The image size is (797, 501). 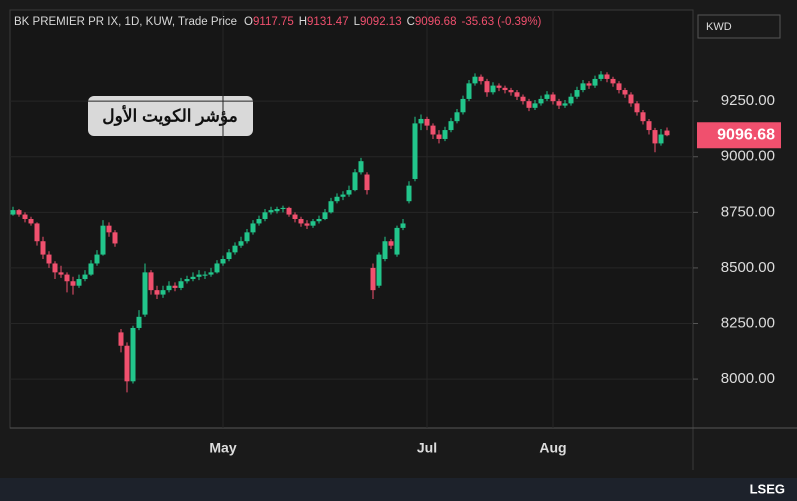 I want to click on y-tick-label: 8250.00, so click(x=748, y=322).